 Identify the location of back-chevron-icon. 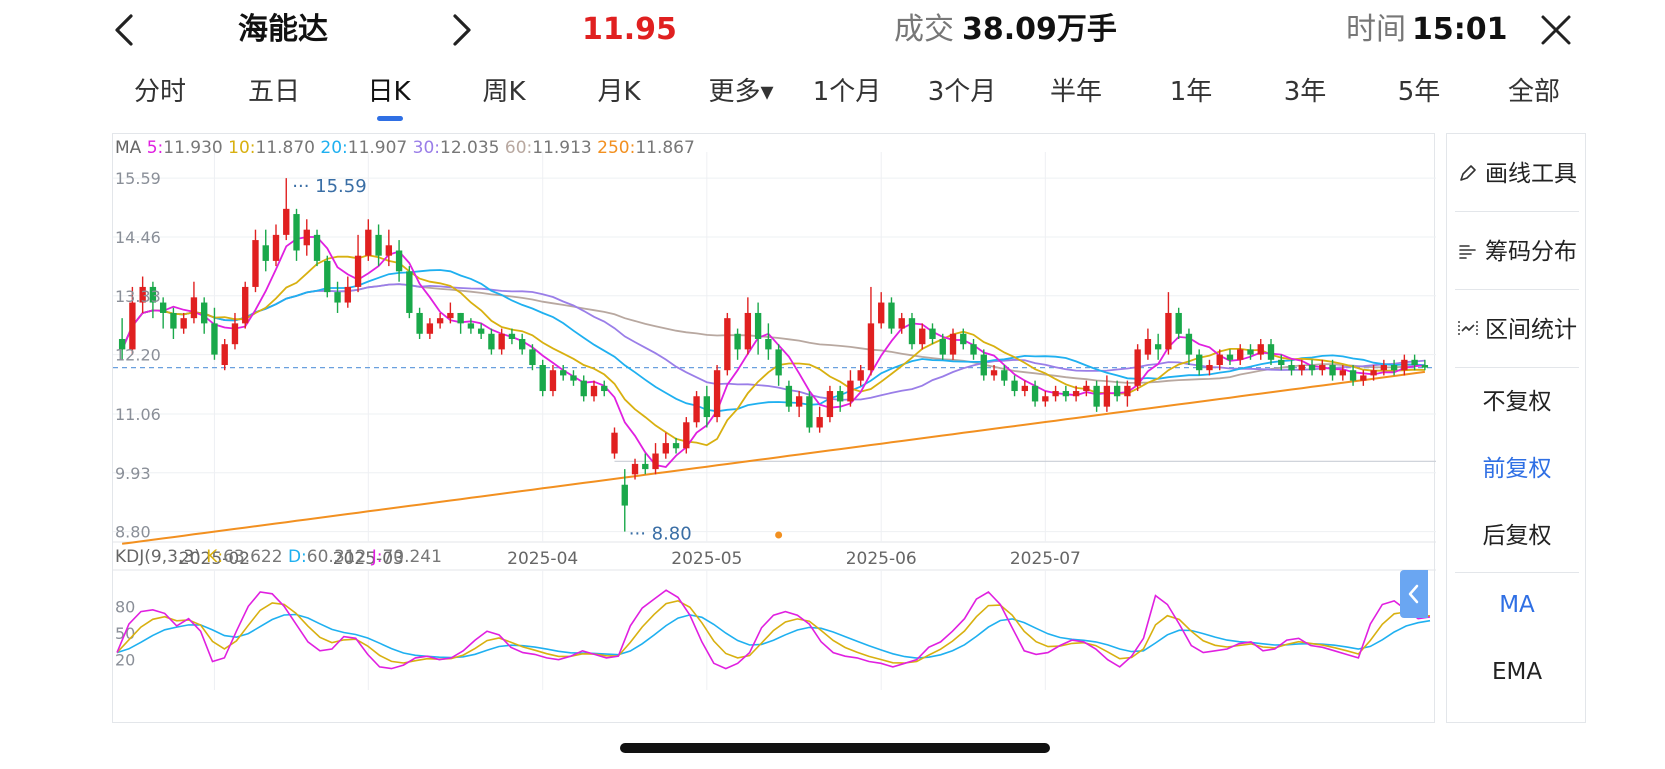
(126, 30).